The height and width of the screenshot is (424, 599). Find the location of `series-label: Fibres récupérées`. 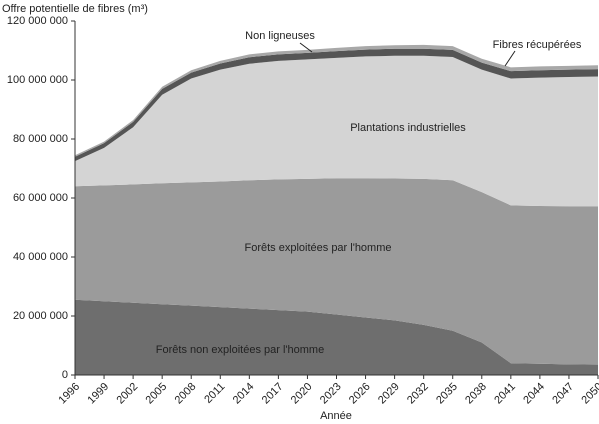

series-label: Fibres récupérées is located at coordinates (537, 45).